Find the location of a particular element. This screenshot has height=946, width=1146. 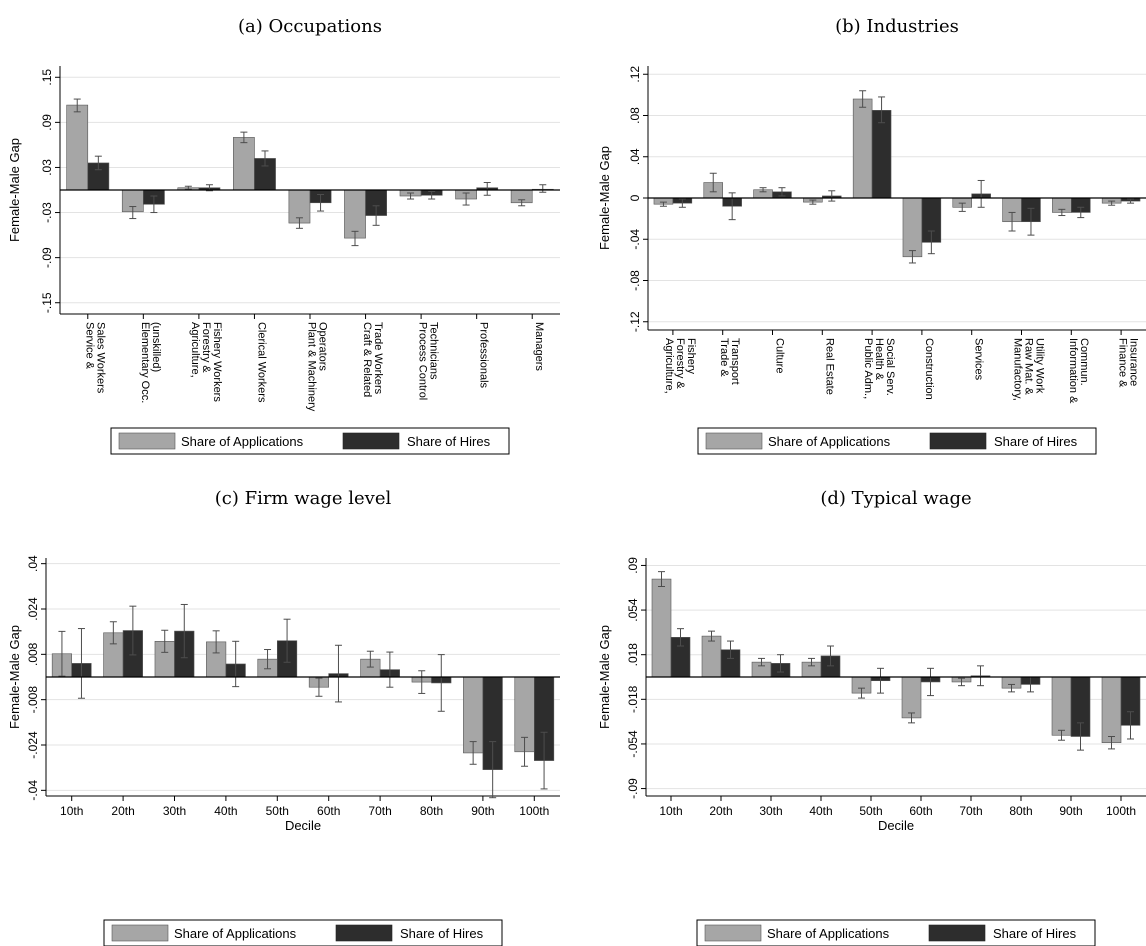

category-label-line: Fishery Workers is located at coordinates (217, 362).